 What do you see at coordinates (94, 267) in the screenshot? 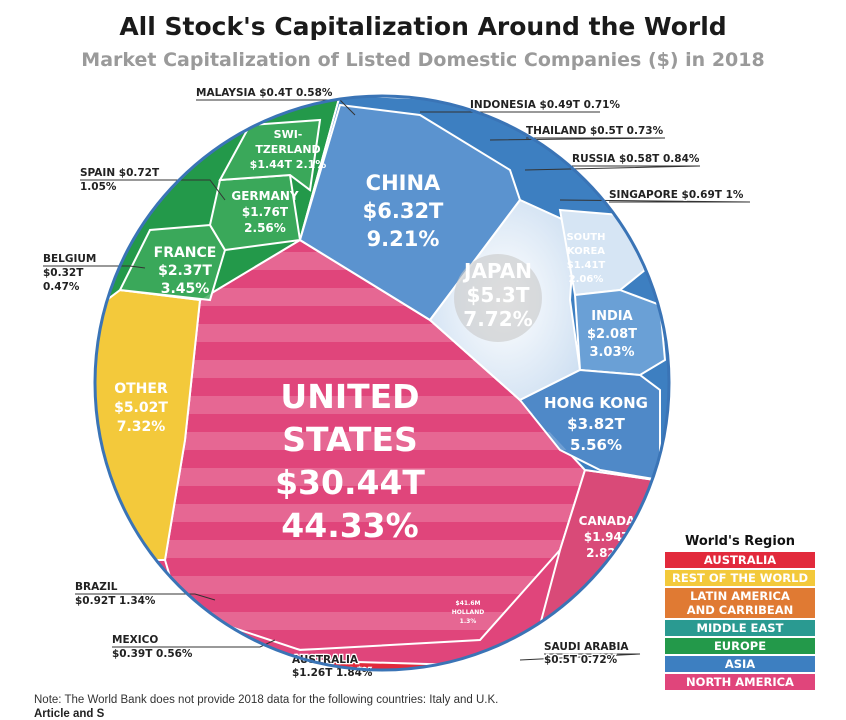
I see `leader-line-belgium` at bounding box center [94, 267].